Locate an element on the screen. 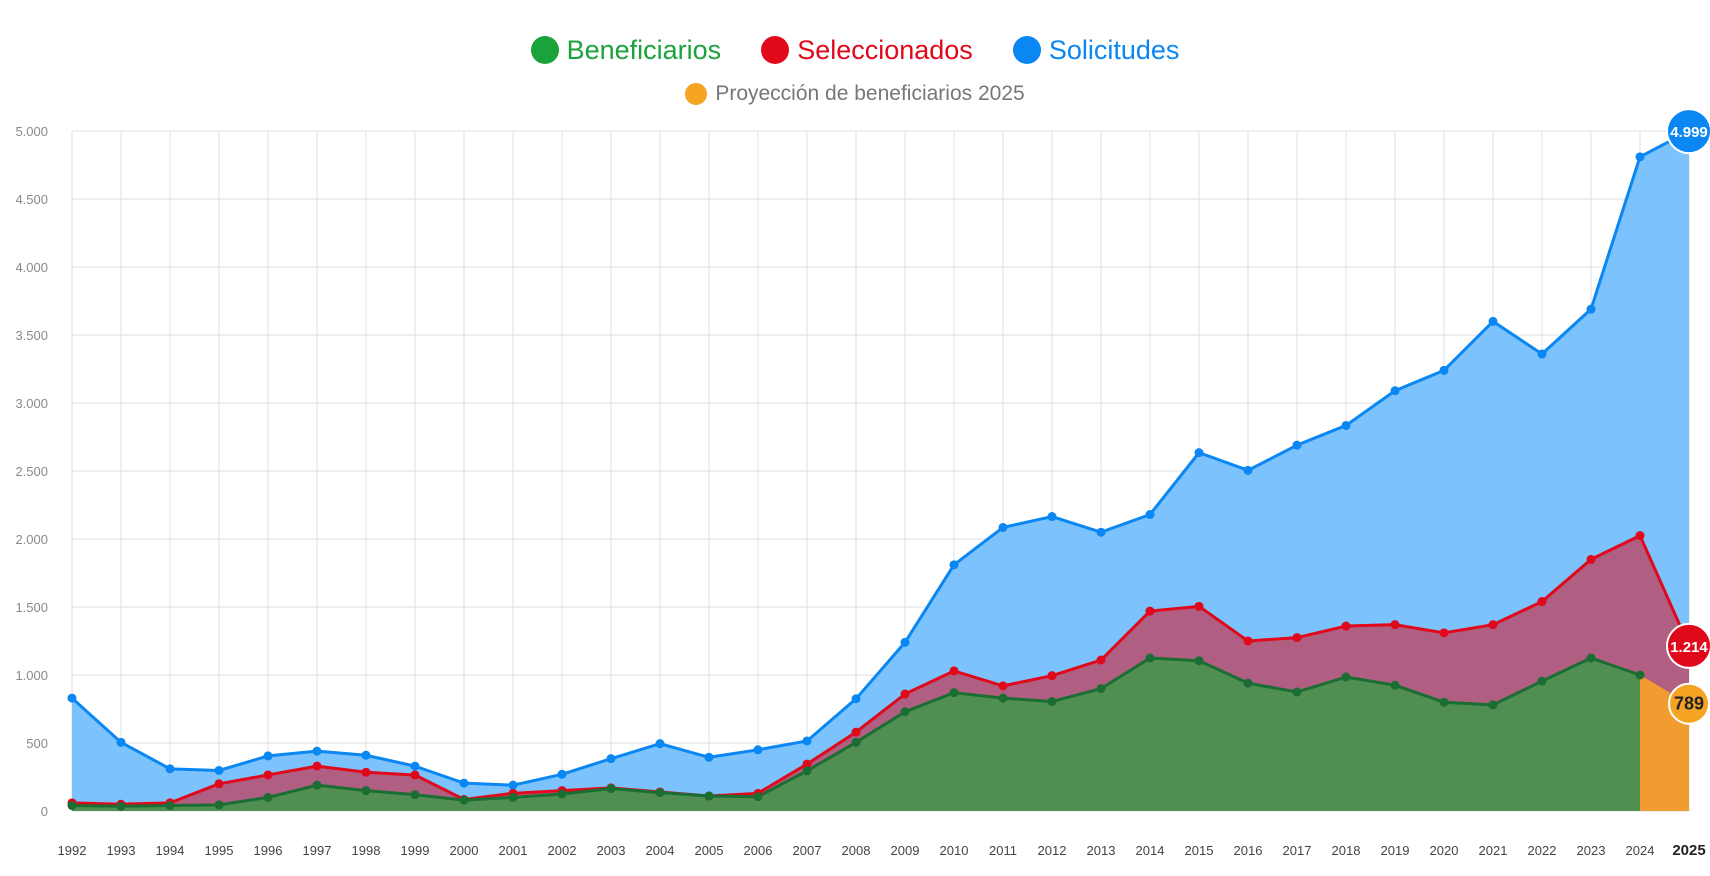 The width and height of the screenshot is (1710, 876). legend-item-beneficiarios: Beneficiarios is located at coordinates (625, 50).